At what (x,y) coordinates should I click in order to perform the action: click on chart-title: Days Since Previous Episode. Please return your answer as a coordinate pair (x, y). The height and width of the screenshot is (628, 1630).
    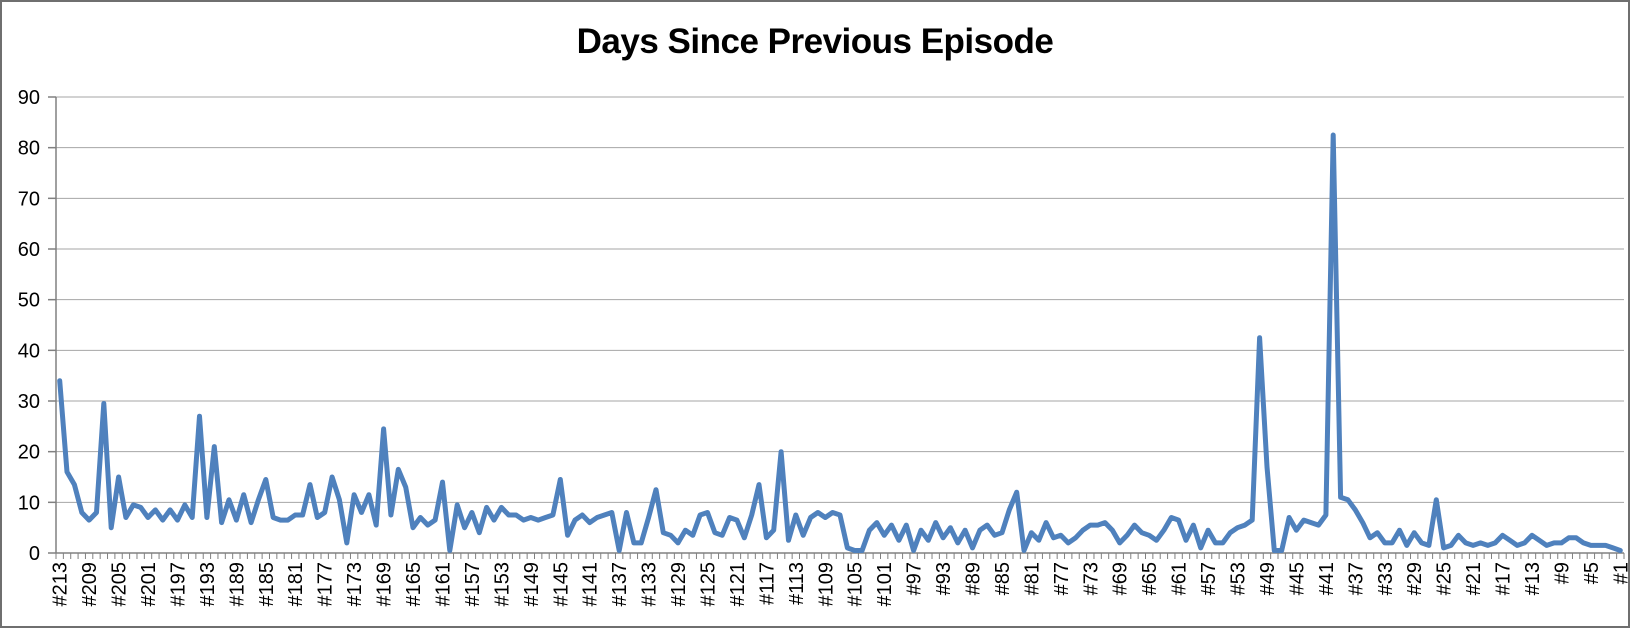
    Looking at the image, I should click on (815, 41).